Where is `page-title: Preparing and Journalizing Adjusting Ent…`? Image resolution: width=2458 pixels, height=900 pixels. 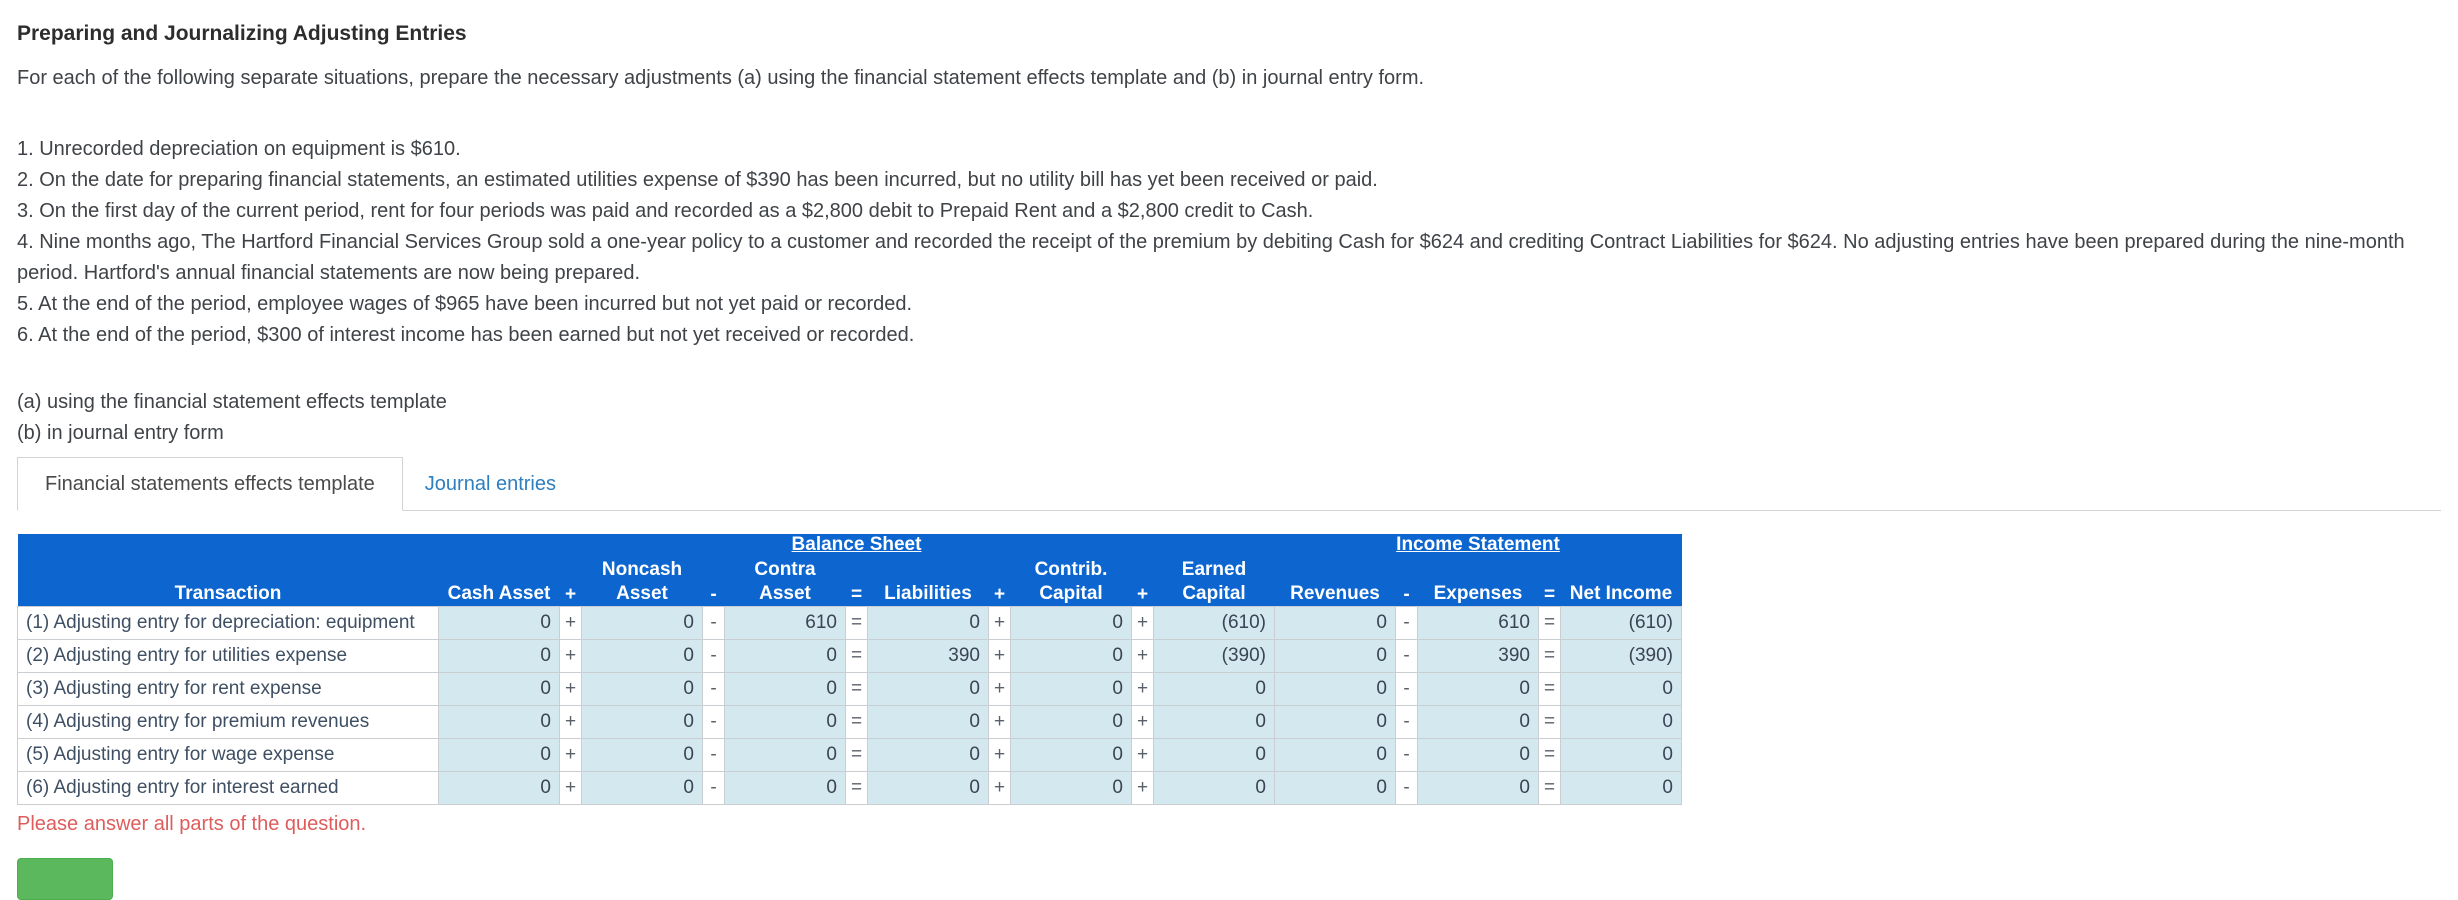
page-title: Preparing and Journalizing Adjusting Ent… is located at coordinates (242, 33).